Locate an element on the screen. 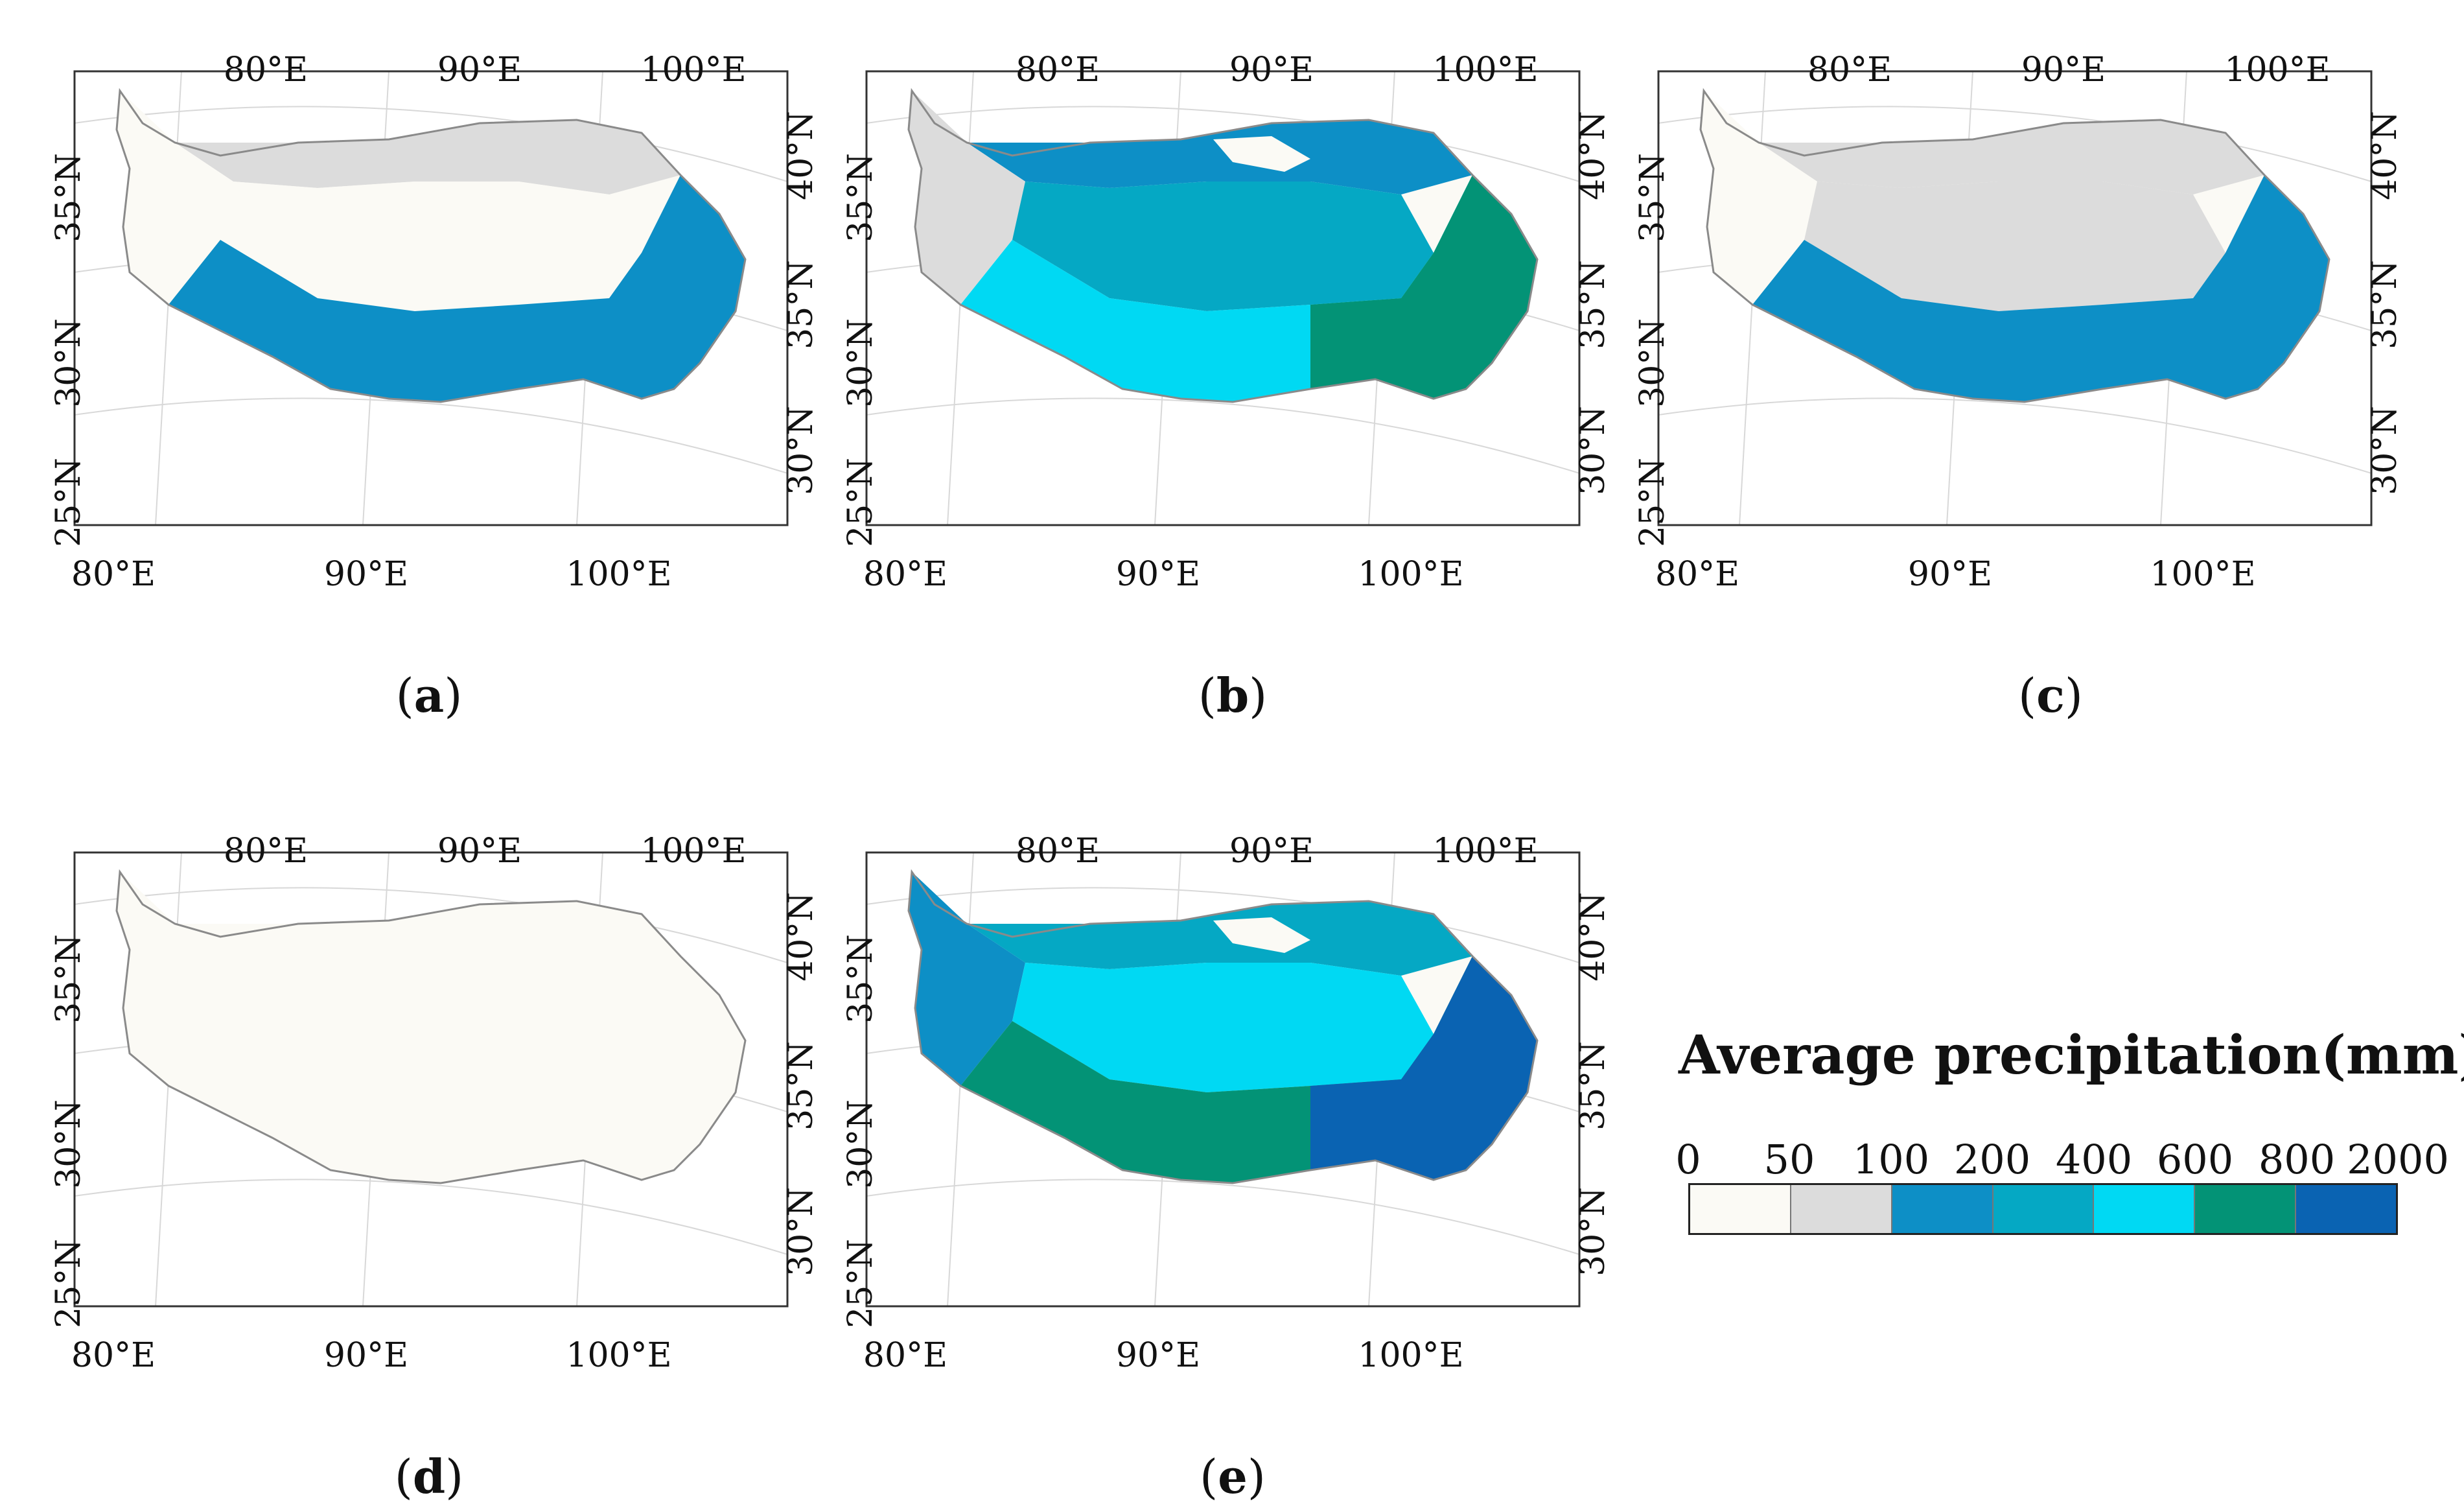 This screenshot has width=2464, height=1504. legend-break-0: 0 is located at coordinates (1688, 1159).